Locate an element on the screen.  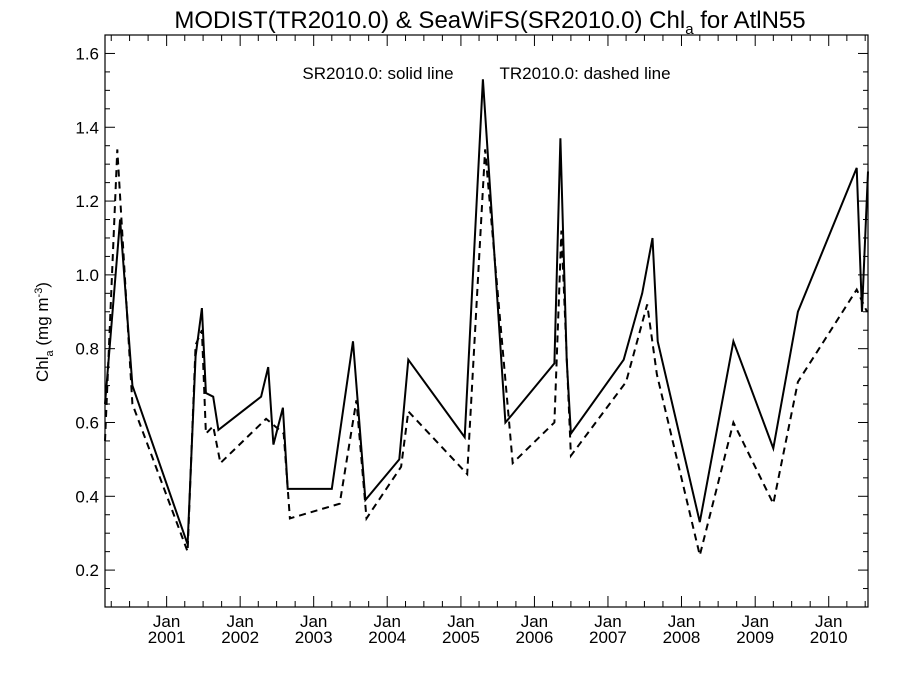
y-axis-label-close: ) is located at coordinates (42, 285).